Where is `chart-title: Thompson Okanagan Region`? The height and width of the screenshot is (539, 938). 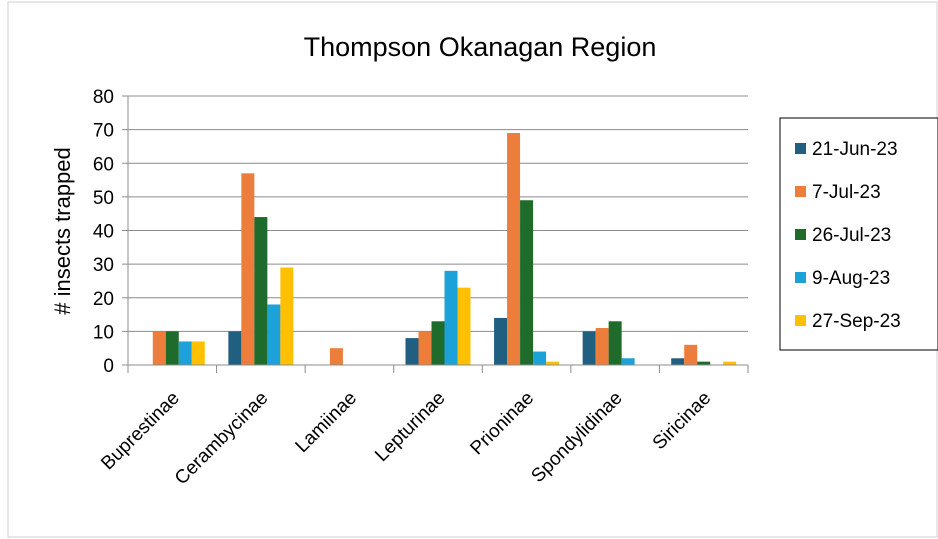 chart-title: Thompson Okanagan Region is located at coordinates (480, 47).